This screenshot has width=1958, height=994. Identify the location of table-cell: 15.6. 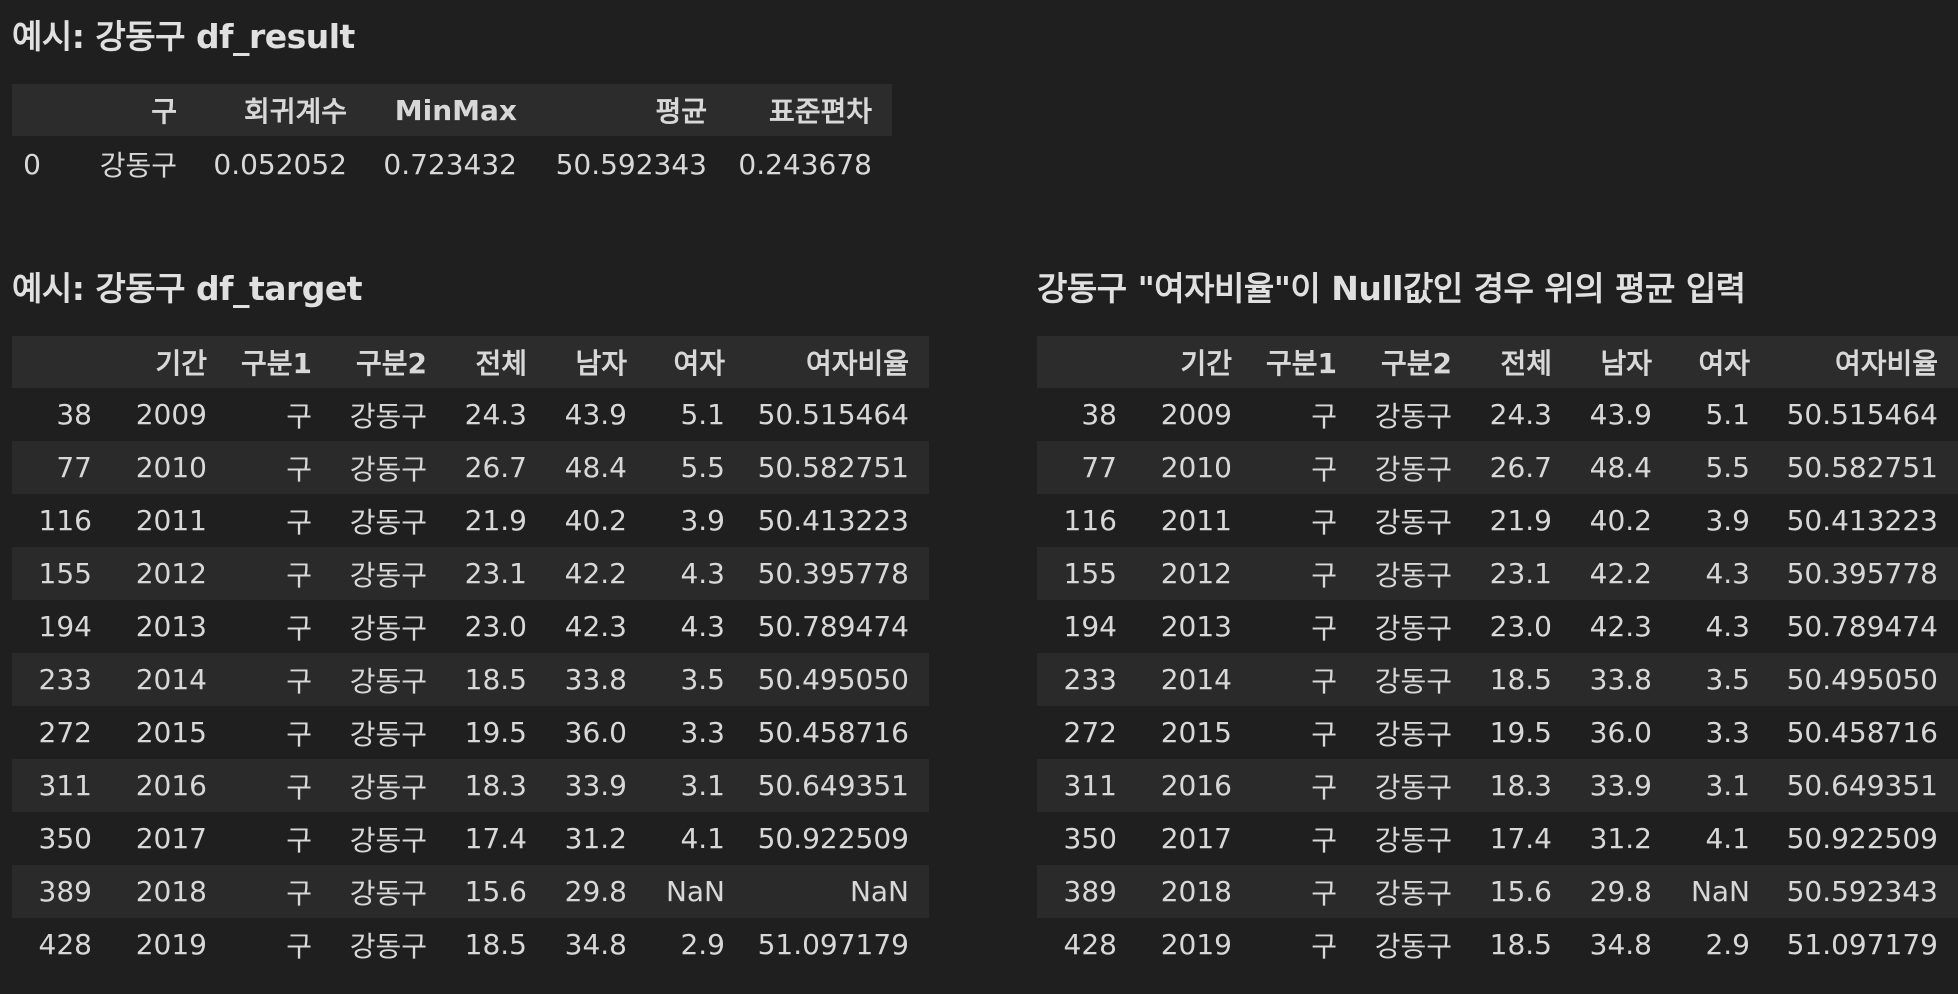
(495, 891).